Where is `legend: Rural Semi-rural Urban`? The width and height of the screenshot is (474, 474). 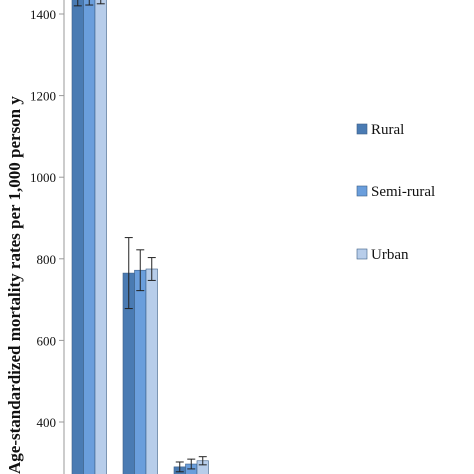
legend: Rural Semi-rural Urban is located at coordinates (395, 192).